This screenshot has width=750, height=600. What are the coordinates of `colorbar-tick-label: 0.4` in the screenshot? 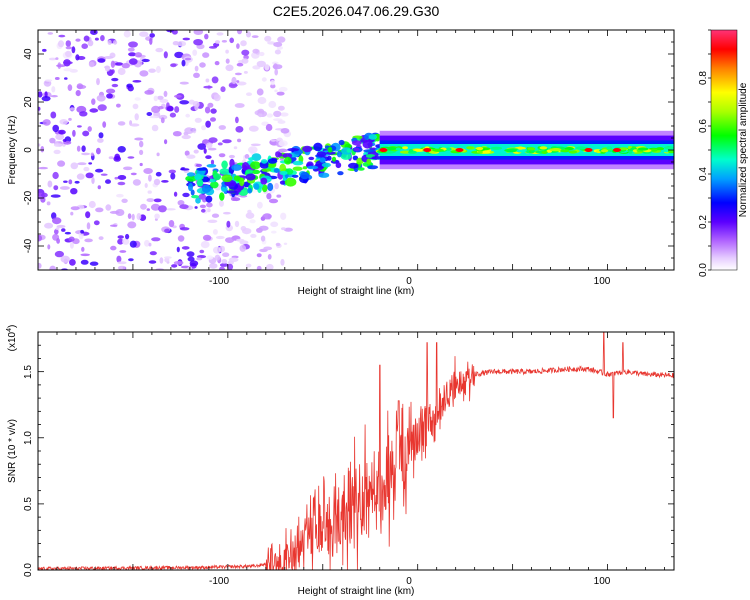 It's located at (703, 174).